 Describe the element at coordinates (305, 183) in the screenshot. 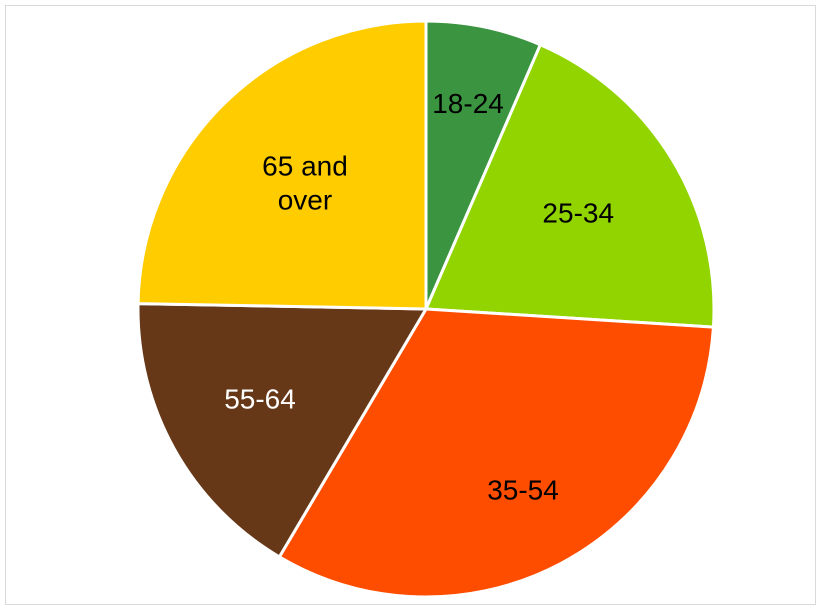

I see `pie-label-65-and-over: 65 and over` at that location.